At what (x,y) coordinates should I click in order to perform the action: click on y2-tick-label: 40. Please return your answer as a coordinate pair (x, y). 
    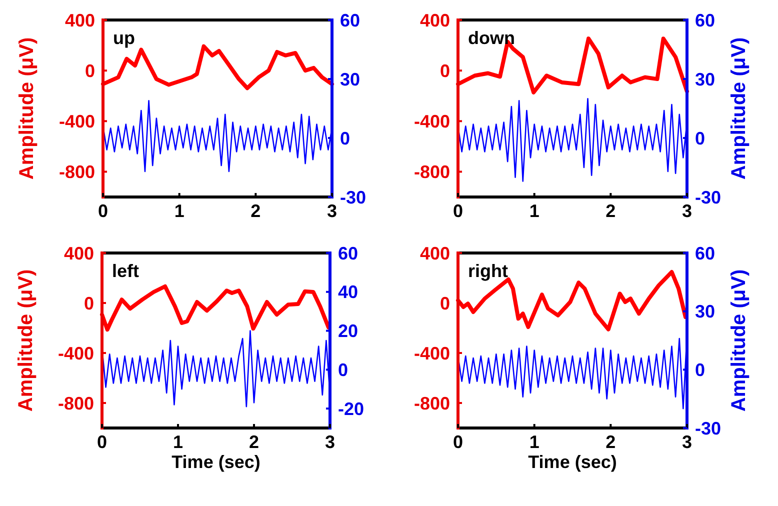
    Looking at the image, I should click on (348, 292).